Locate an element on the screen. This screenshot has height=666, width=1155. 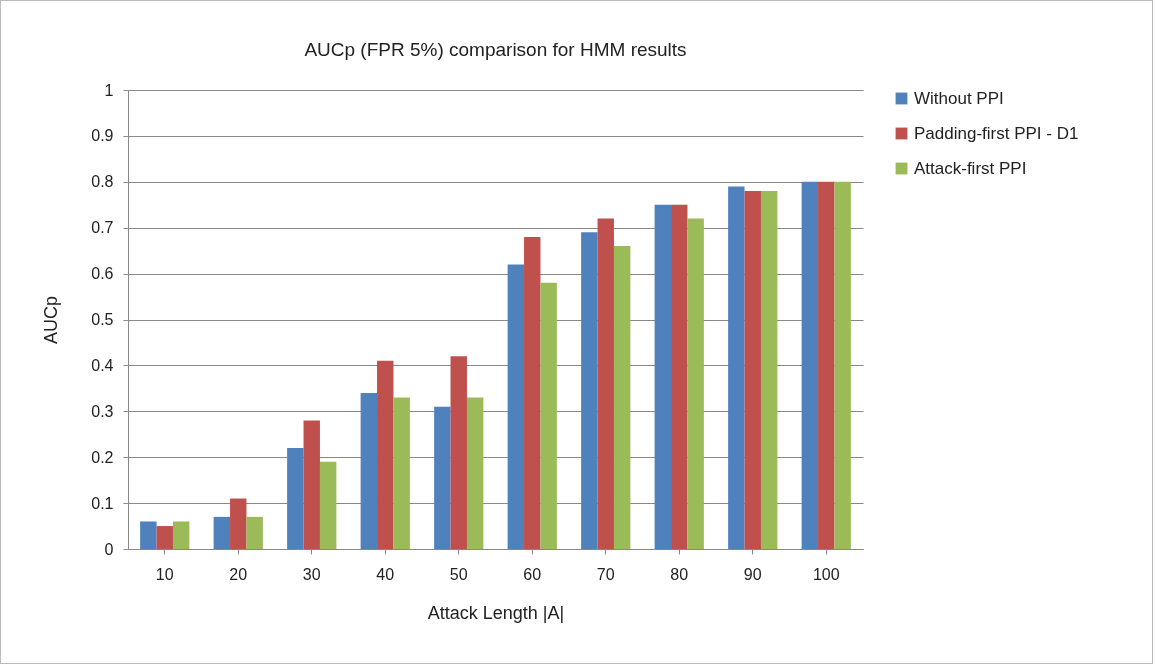
y-axis-title: AUCp is located at coordinates (51, 320).